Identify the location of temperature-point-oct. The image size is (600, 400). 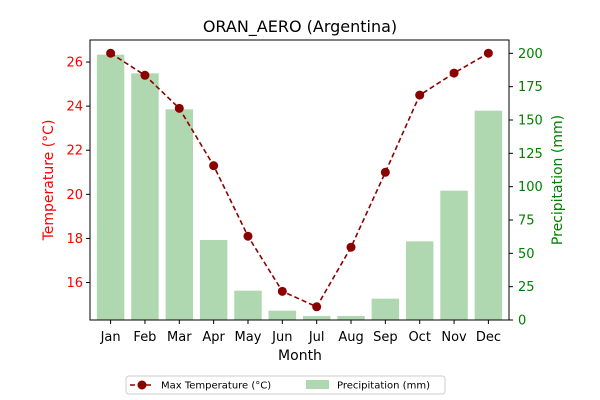
(420, 95).